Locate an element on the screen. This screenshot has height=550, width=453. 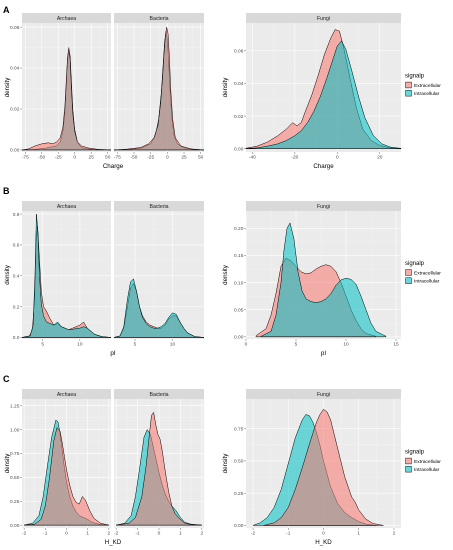
y-tick-label: 0.10 is located at coordinates (239, 283).